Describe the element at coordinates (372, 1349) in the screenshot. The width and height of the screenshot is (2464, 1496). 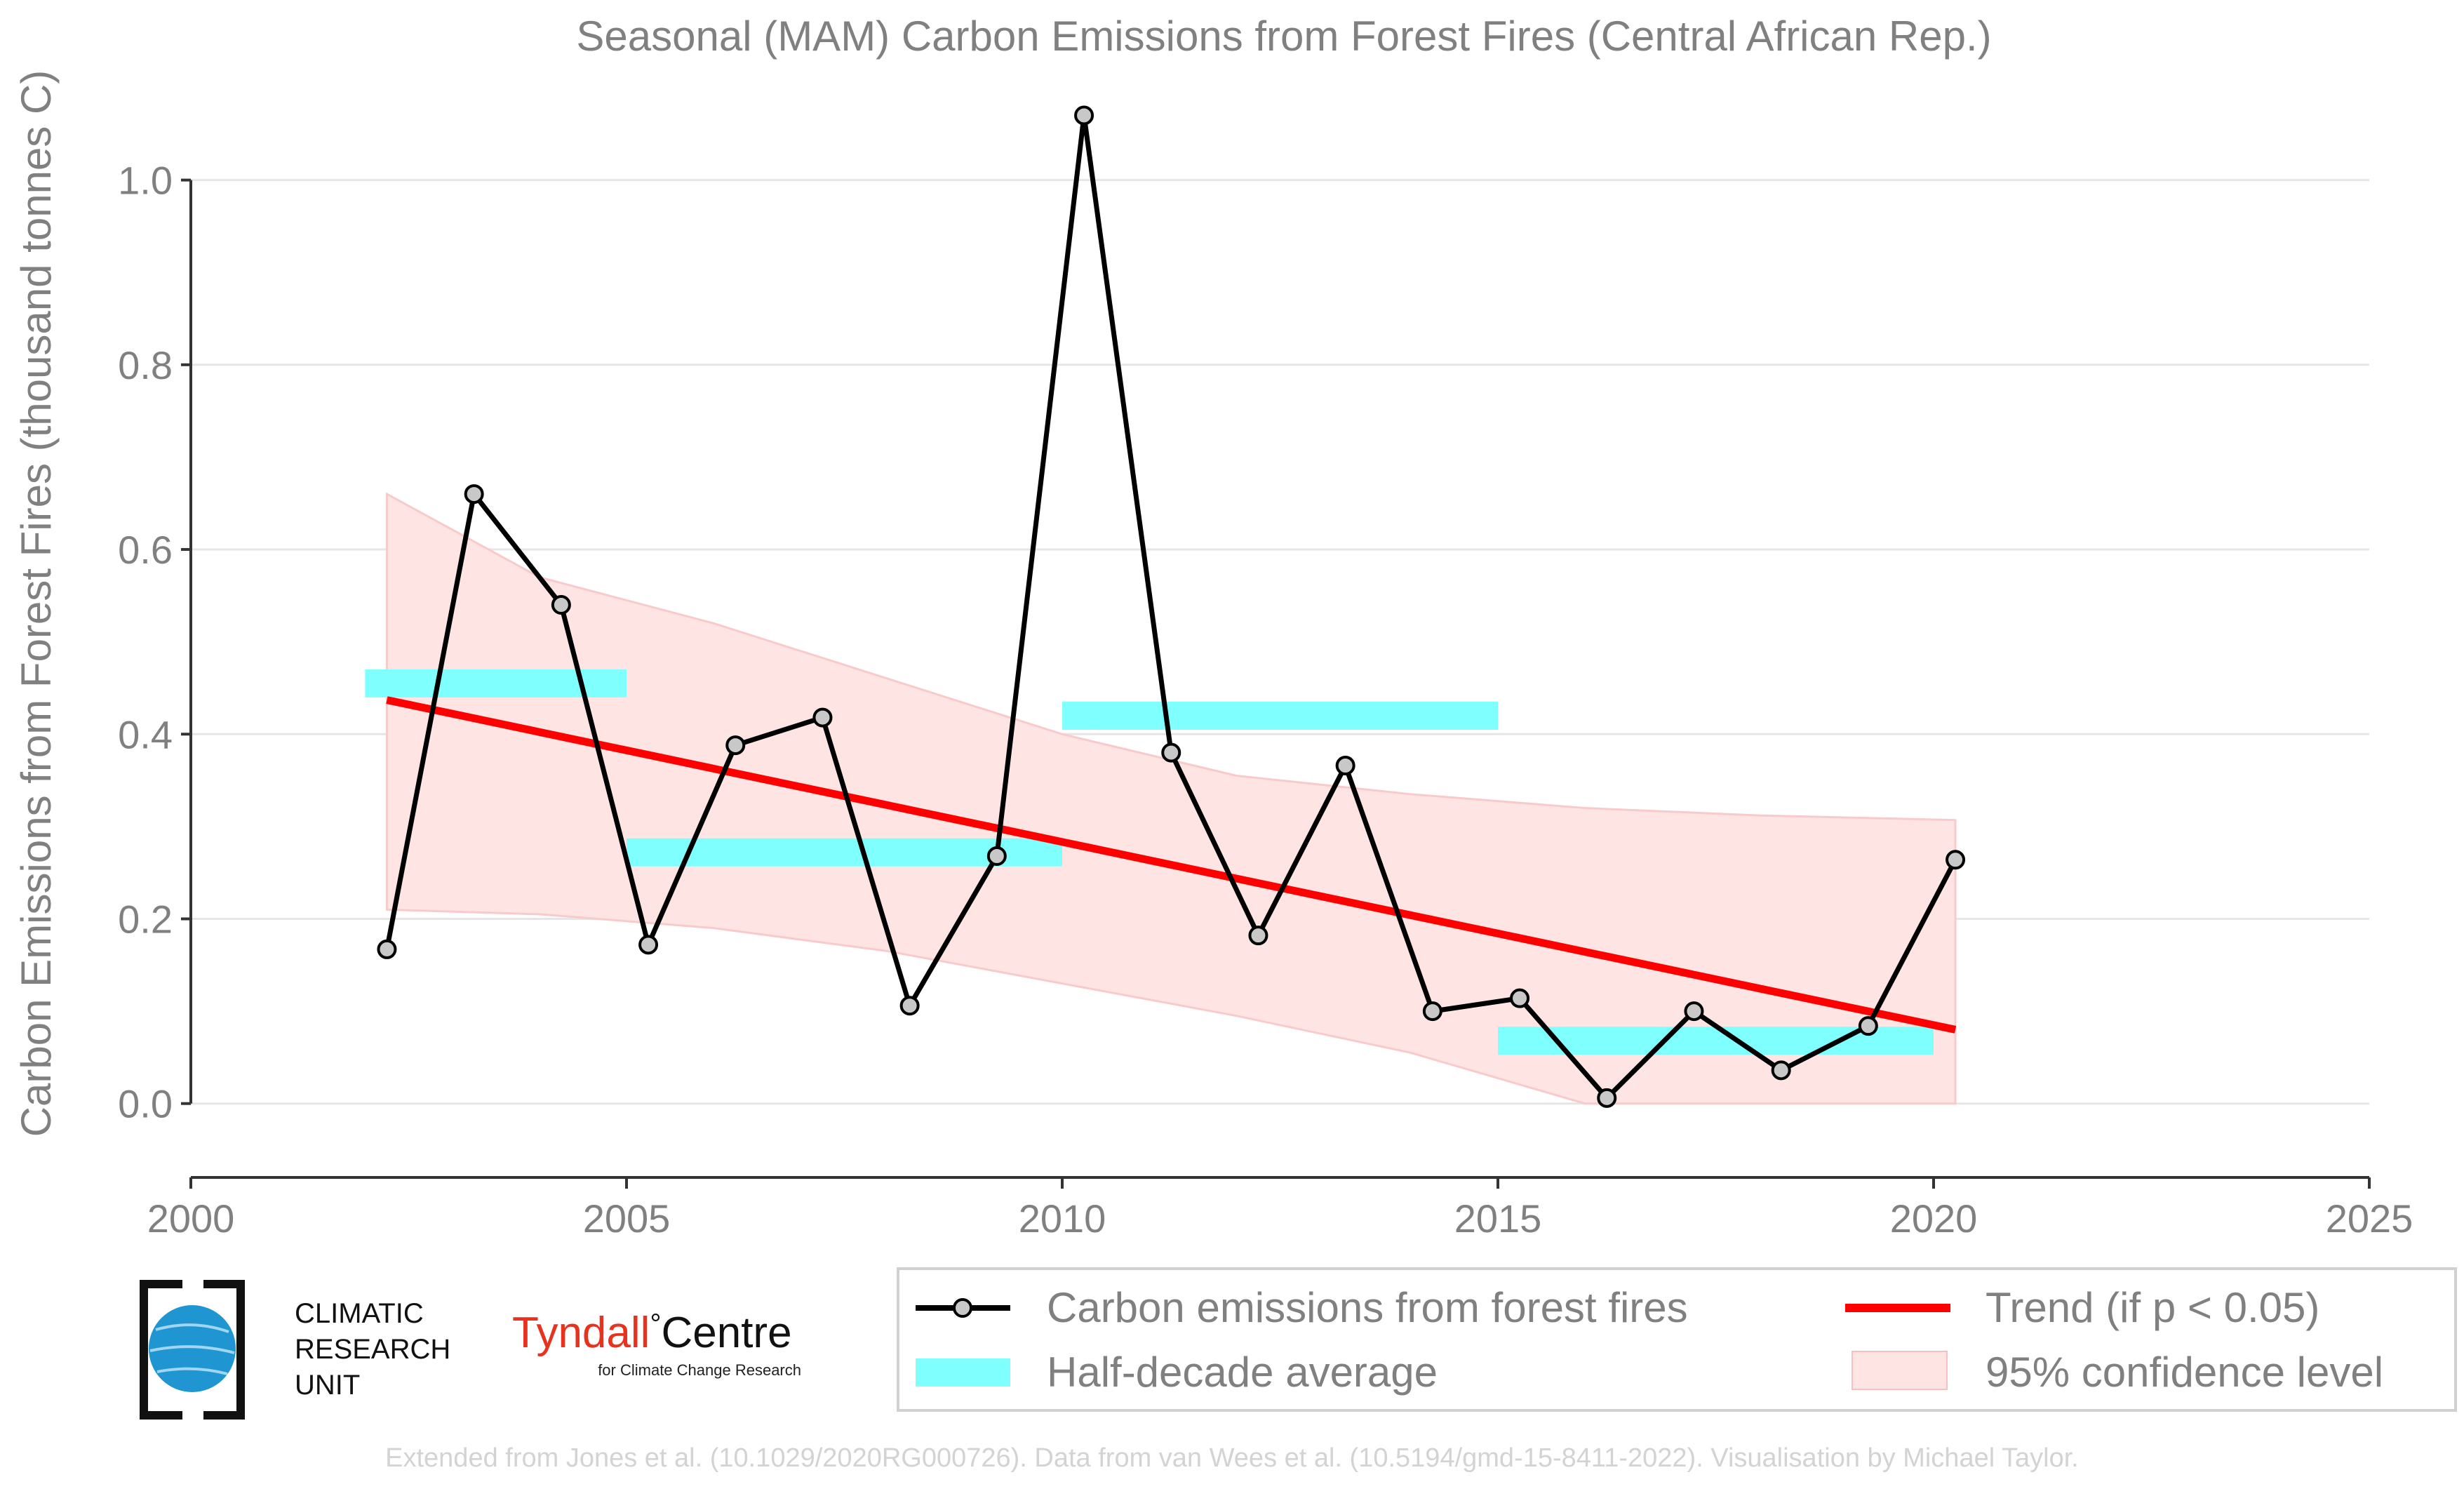
I see `cru-line-2: RESEARCH` at that location.